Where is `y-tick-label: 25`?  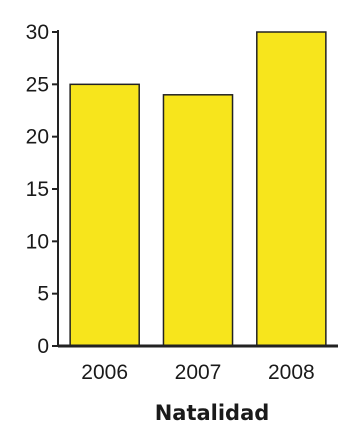
y-tick-label: 25 is located at coordinates (37, 84).